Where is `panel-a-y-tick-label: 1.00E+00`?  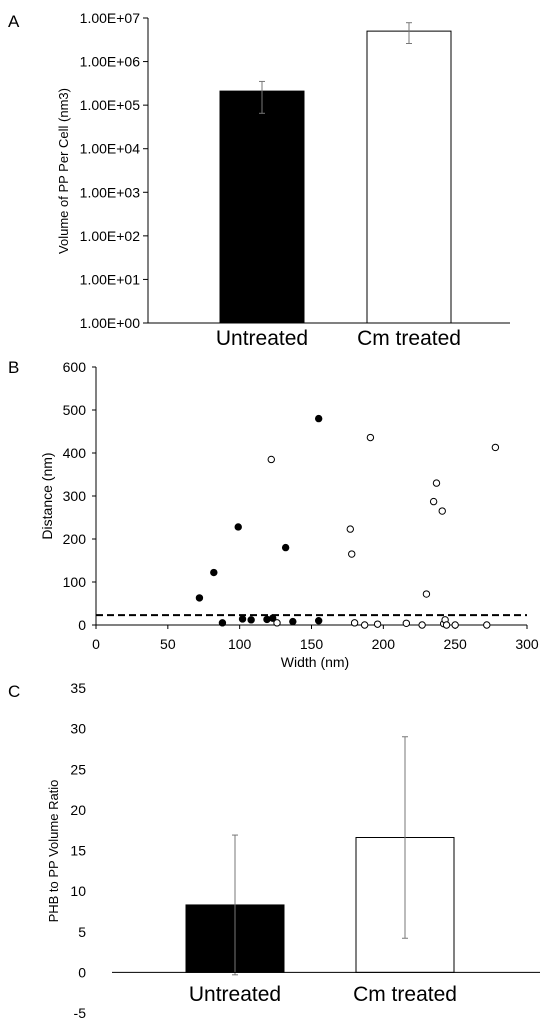
panel-a-y-tick-label: 1.00E+00 is located at coordinates (110, 323).